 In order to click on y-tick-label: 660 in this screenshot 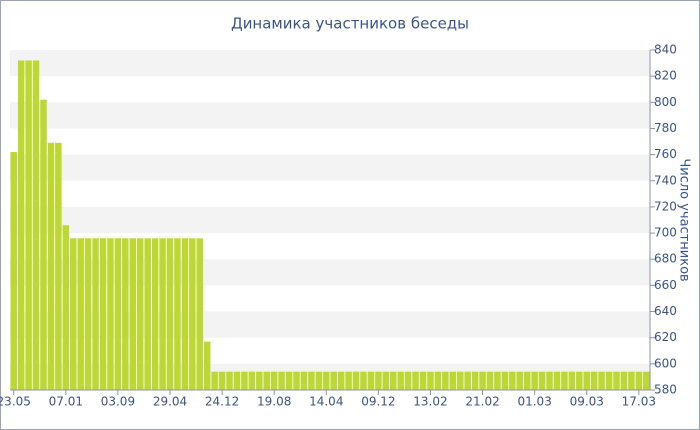, I will do `click(665, 285)`.